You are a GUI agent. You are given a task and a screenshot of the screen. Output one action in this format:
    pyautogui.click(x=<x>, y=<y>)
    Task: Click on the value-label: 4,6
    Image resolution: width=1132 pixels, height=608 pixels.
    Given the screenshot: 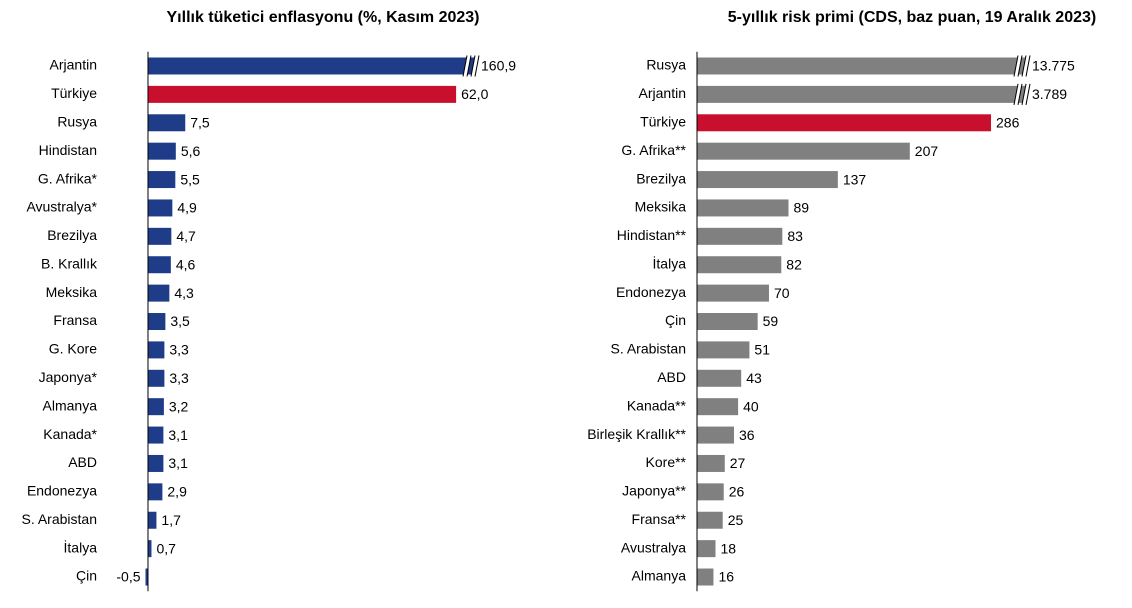 What is the action you would take?
    pyautogui.click(x=186, y=264)
    